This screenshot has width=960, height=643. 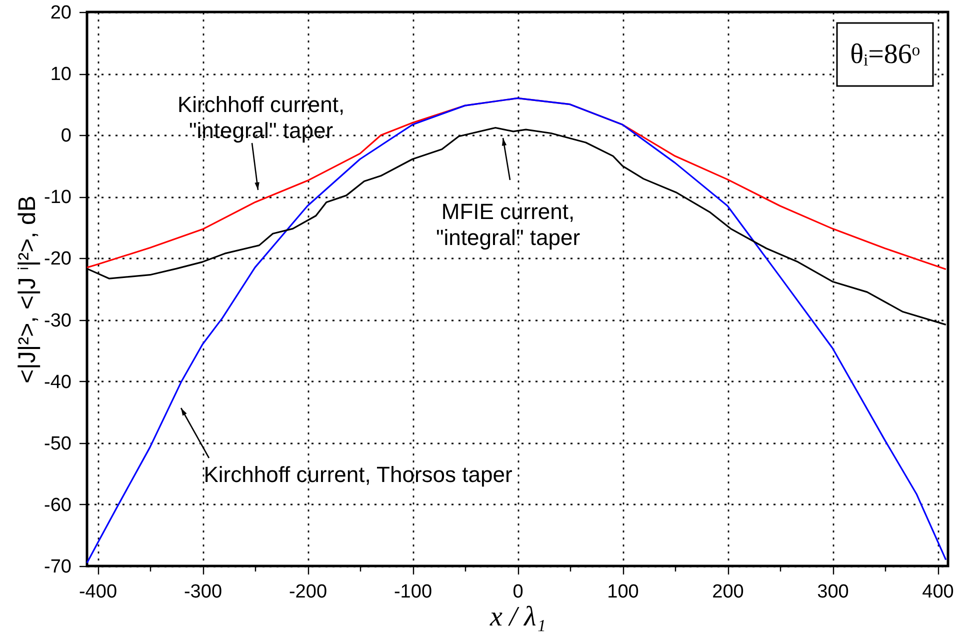 What do you see at coordinates (203, 592) in the screenshot?
I see `x-tick-label: -300` at bounding box center [203, 592].